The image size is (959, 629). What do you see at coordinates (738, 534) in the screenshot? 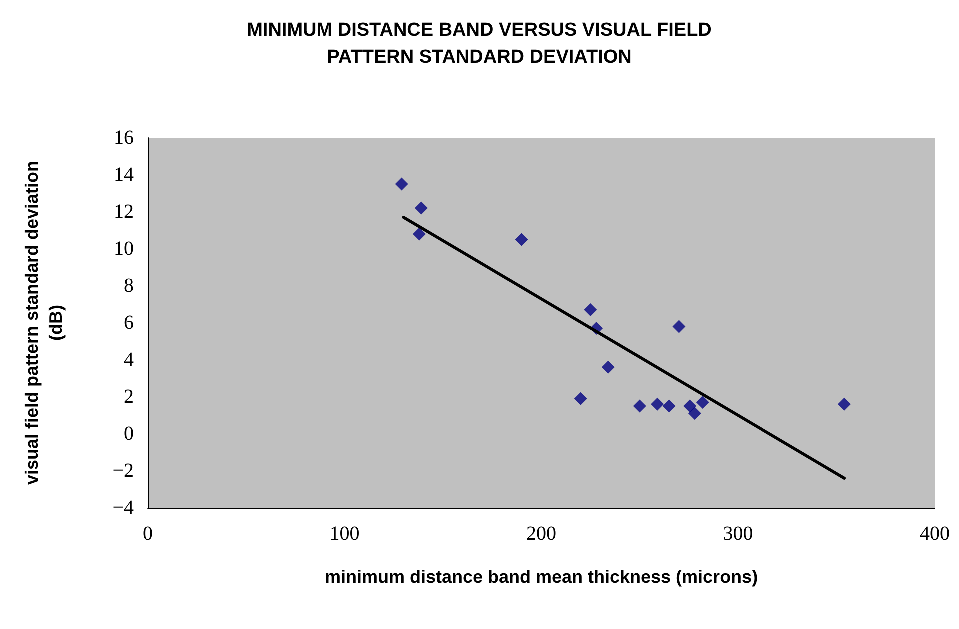
I see `x-tick-label: 300` at bounding box center [738, 534].